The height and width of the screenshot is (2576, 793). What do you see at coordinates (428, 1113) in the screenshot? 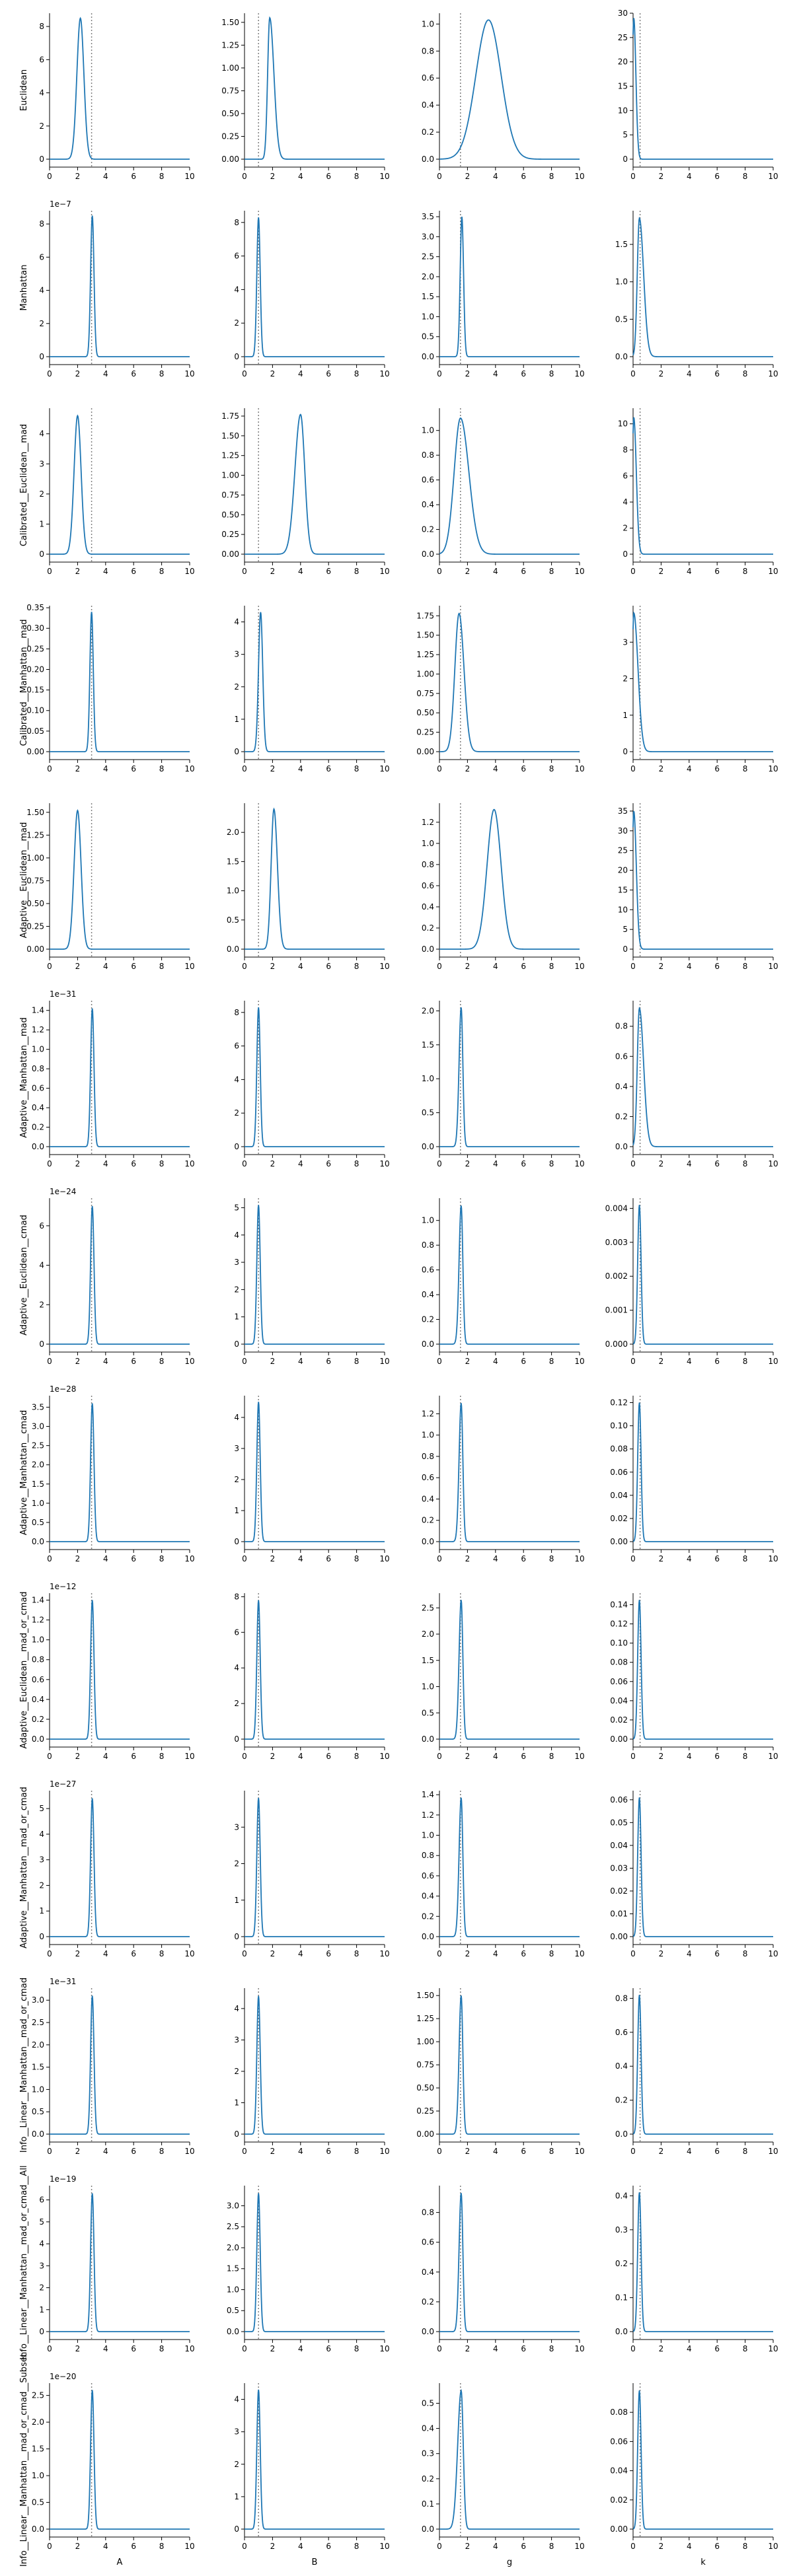
I see `y-tick-label: 0.5` at bounding box center [428, 1113].